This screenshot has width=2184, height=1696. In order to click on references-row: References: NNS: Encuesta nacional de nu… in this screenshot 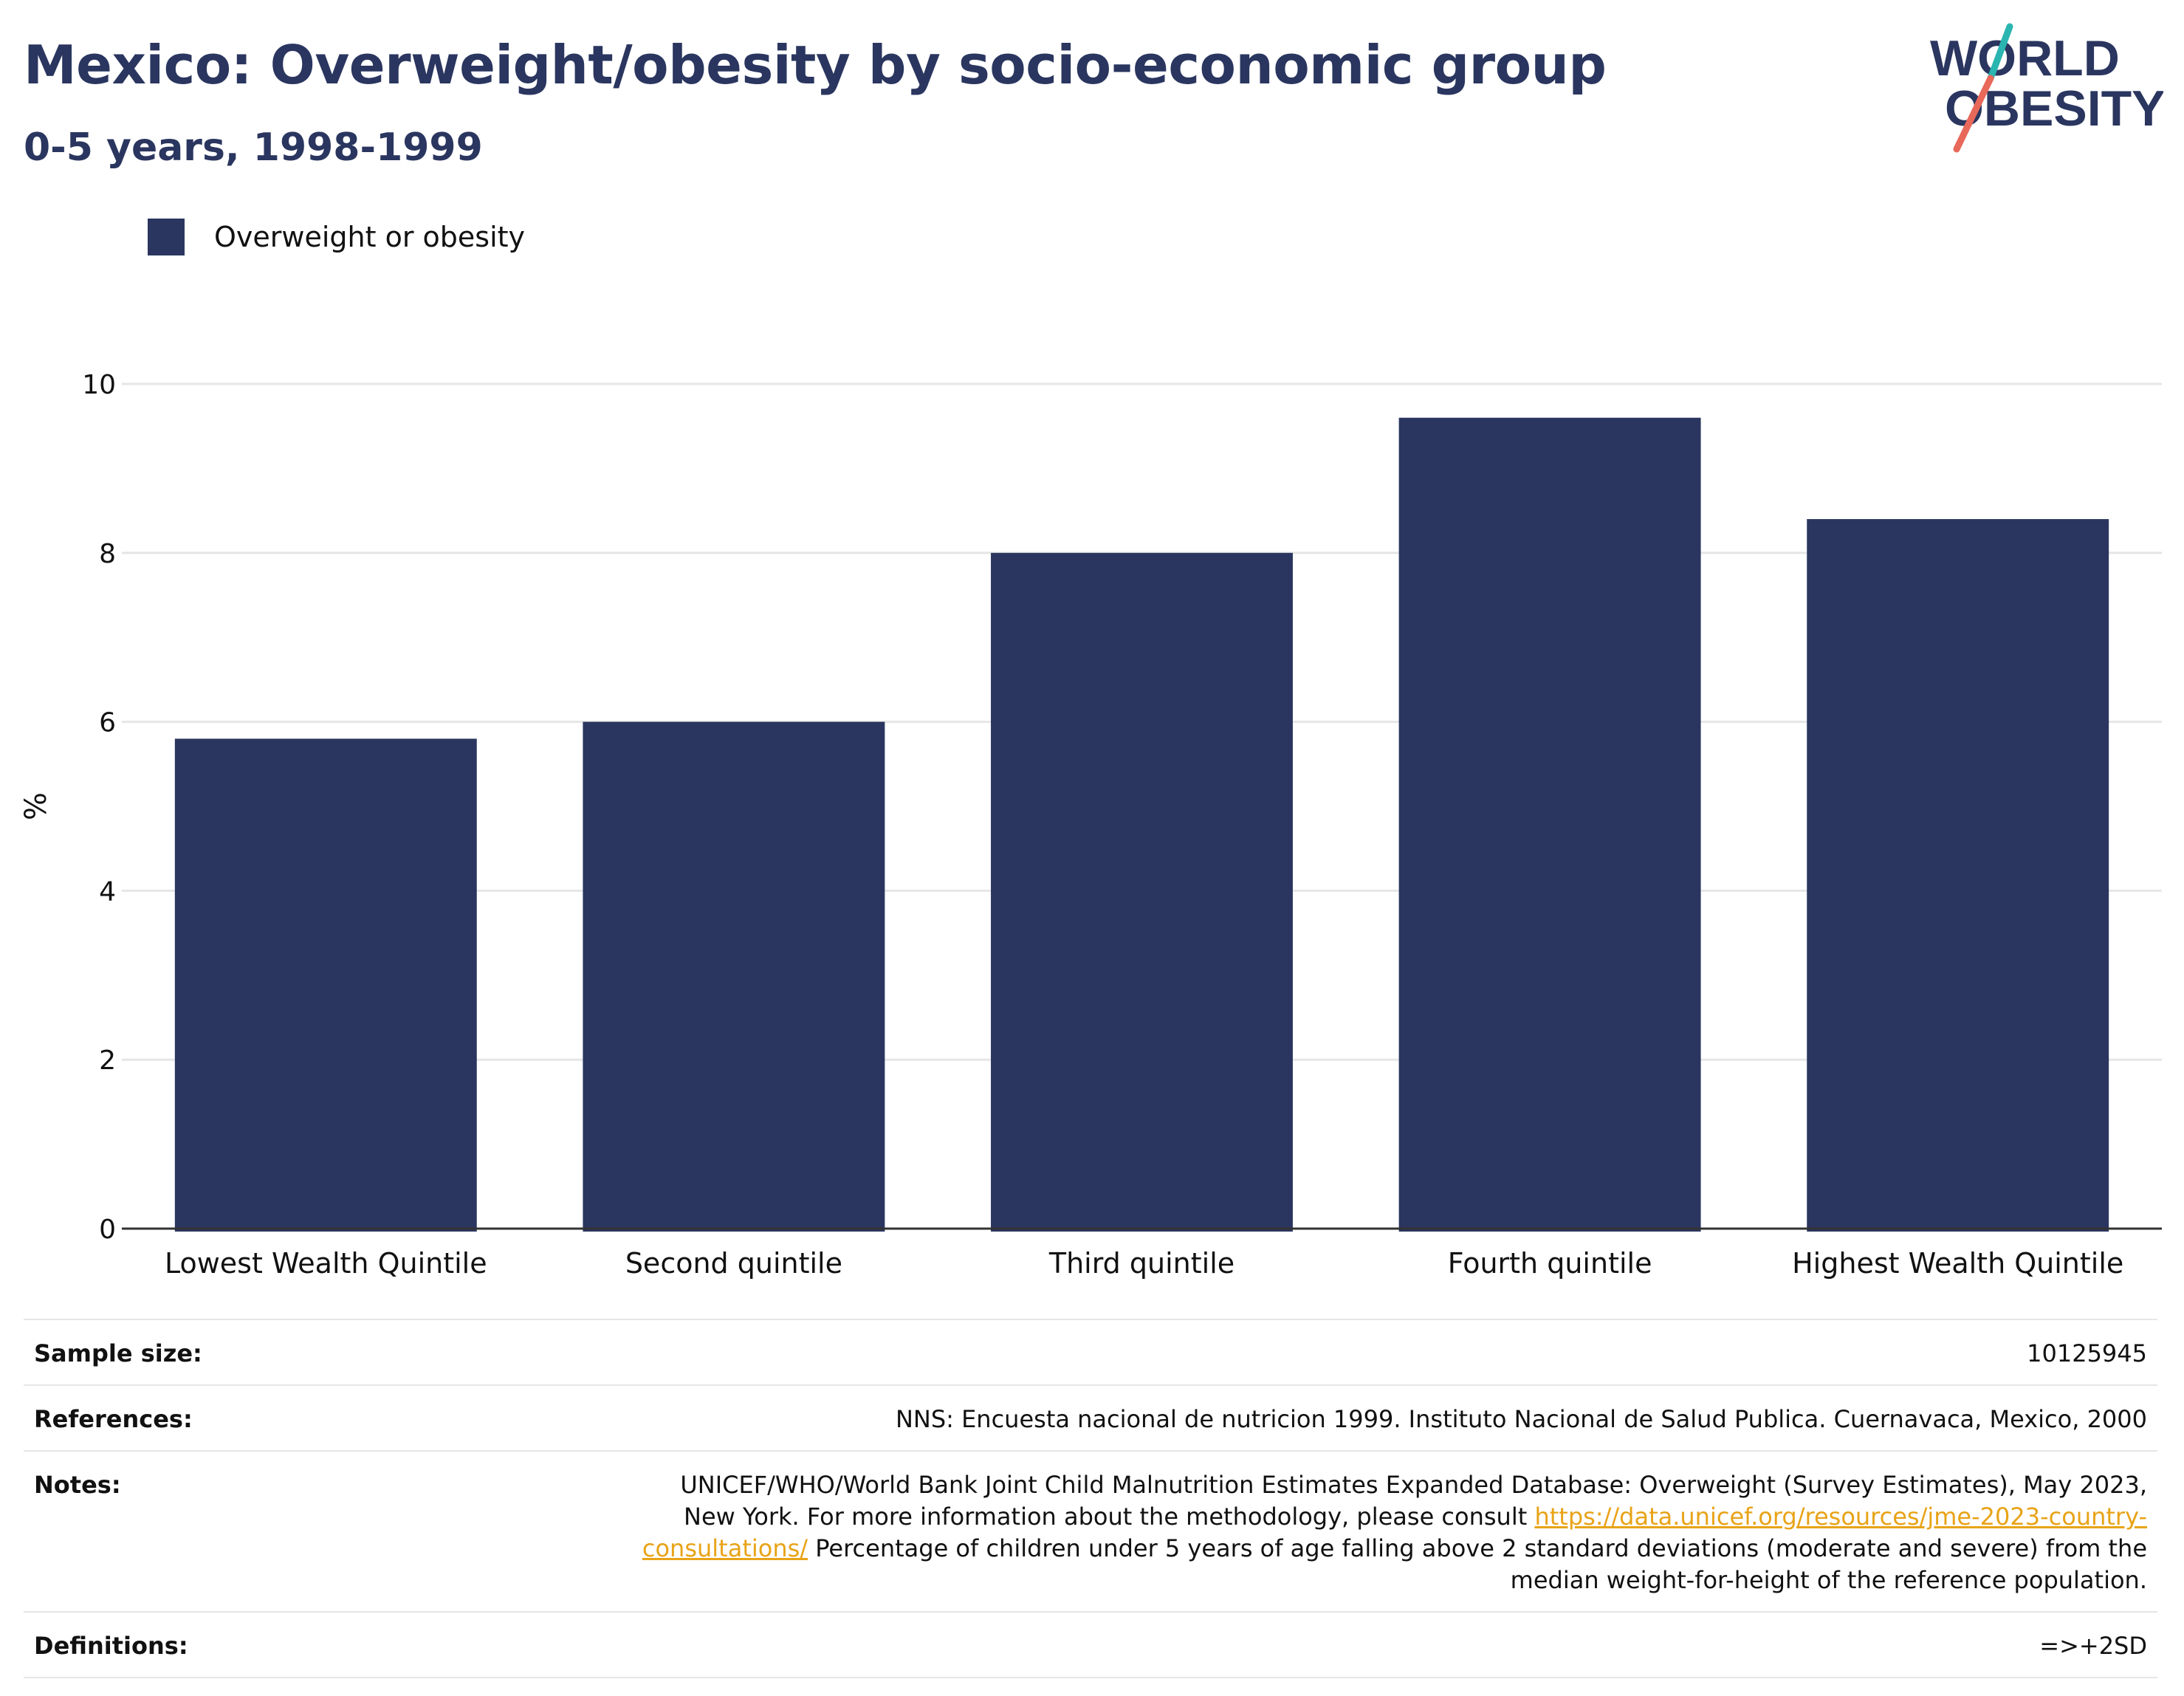, I will do `click(1090, 1417)`.